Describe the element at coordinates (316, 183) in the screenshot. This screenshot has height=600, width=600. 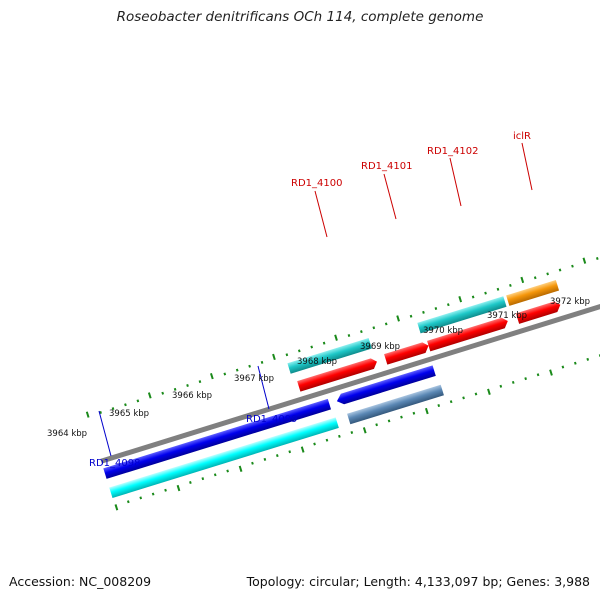
I see `gene-label-rd1-4100: RD1_4100` at that location.